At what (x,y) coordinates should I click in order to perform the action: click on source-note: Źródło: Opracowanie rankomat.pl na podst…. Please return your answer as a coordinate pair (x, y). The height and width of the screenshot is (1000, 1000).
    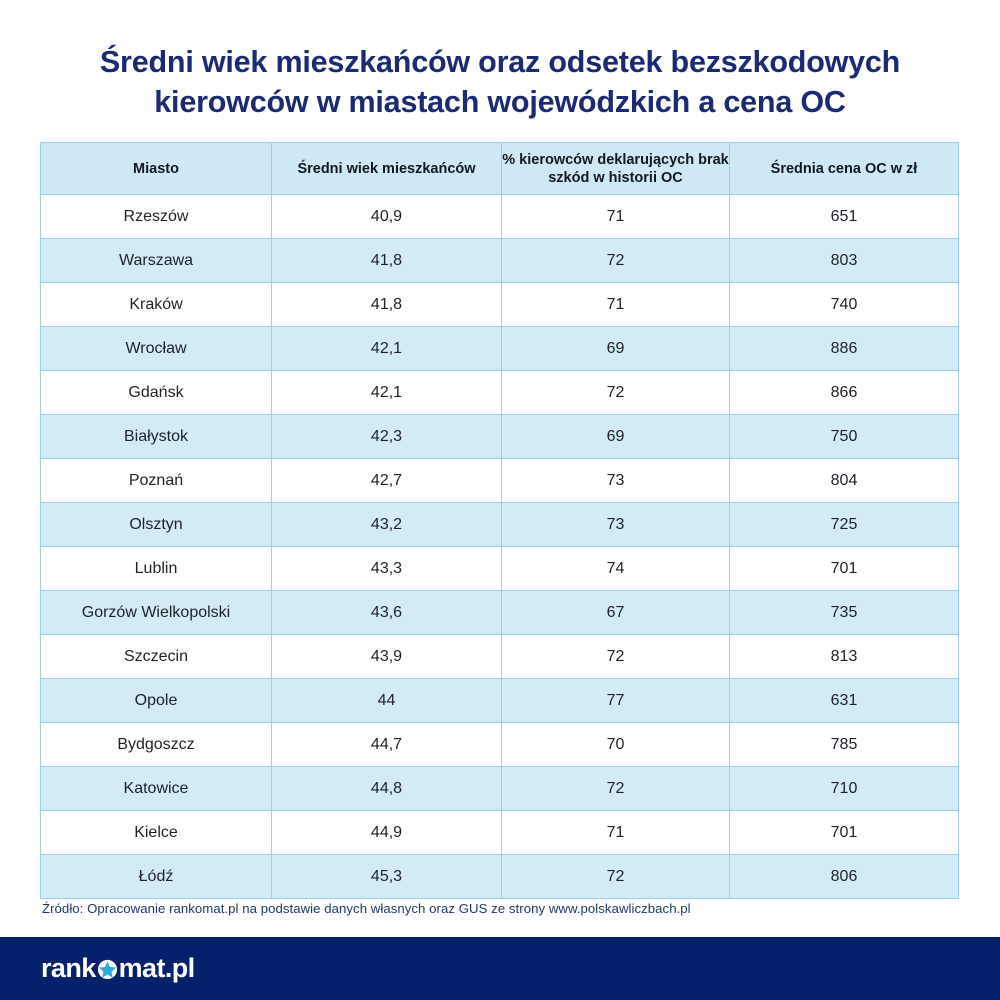
    Looking at the image, I should click on (366, 908).